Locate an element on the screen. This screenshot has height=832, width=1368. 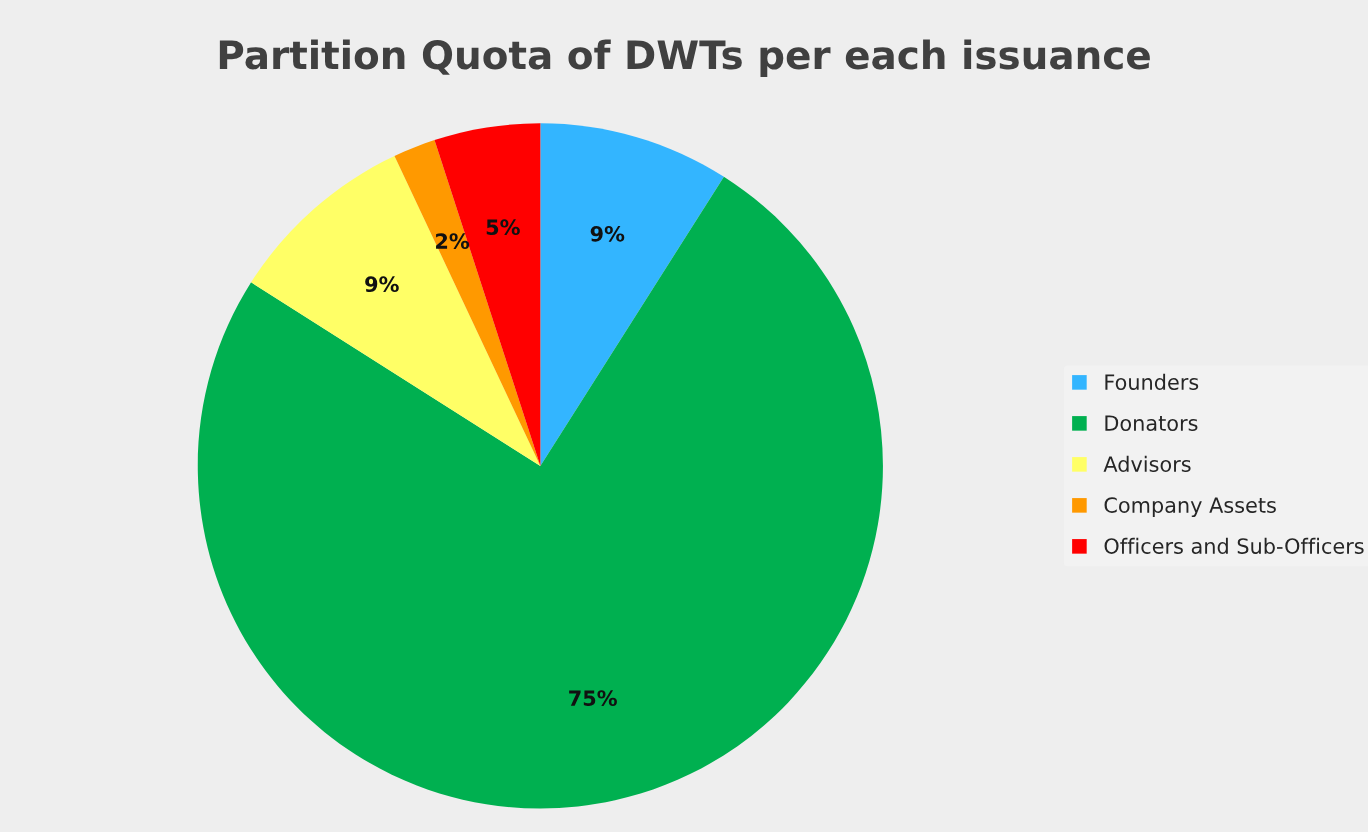
legend-label: Officers and Sub-Officers is located at coordinates (1234, 545).